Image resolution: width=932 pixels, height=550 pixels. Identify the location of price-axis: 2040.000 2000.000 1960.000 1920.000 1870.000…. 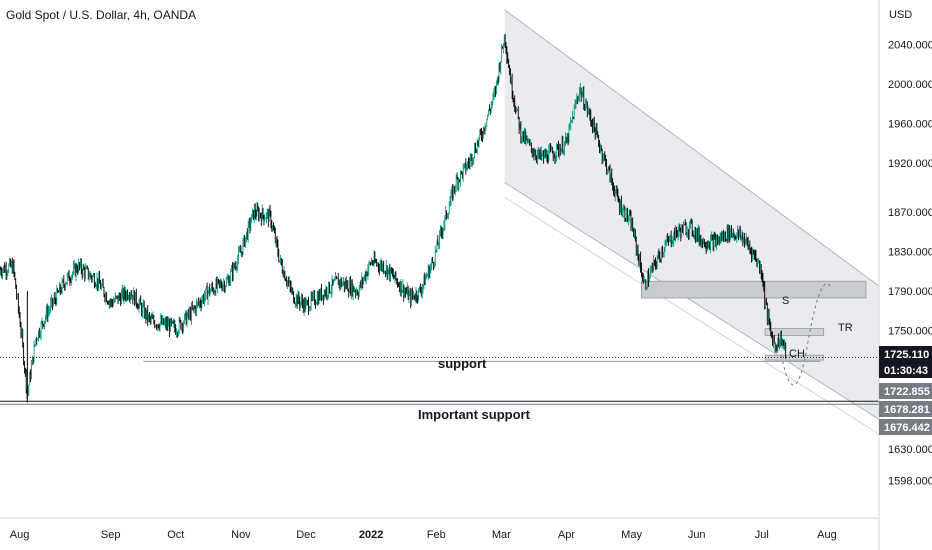
(905, 275).